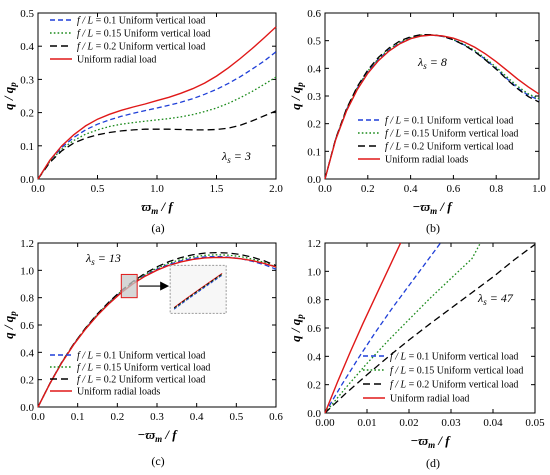  What do you see at coordinates (408, 423) in the screenshot?
I see `x-tick-label: 0.02` at bounding box center [408, 423].